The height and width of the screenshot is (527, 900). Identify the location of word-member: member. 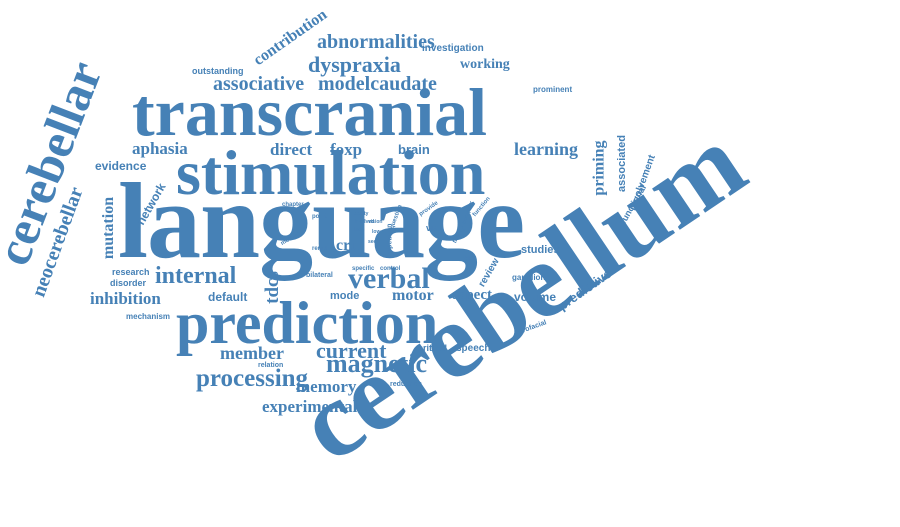
(252, 353).